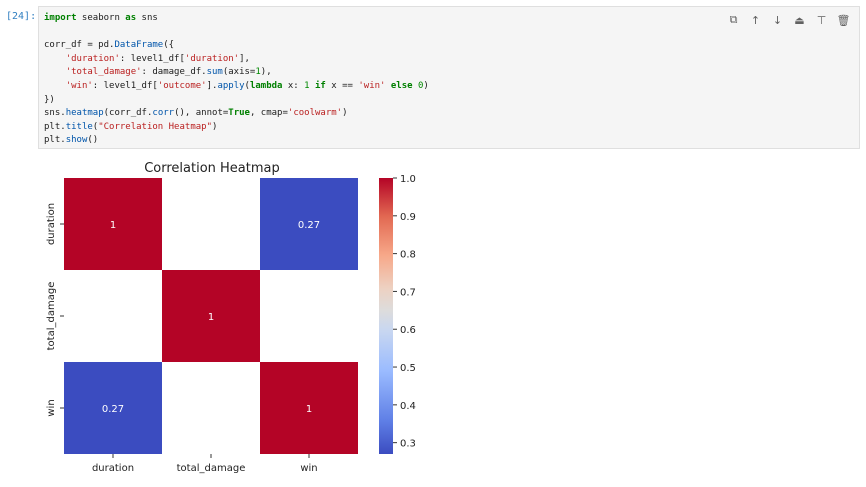 Image resolution: width=866 pixels, height=487 pixels. What do you see at coordinates (79, 126) in the screenshot?
I see `code-token: title` at bounding box center [79, 126].